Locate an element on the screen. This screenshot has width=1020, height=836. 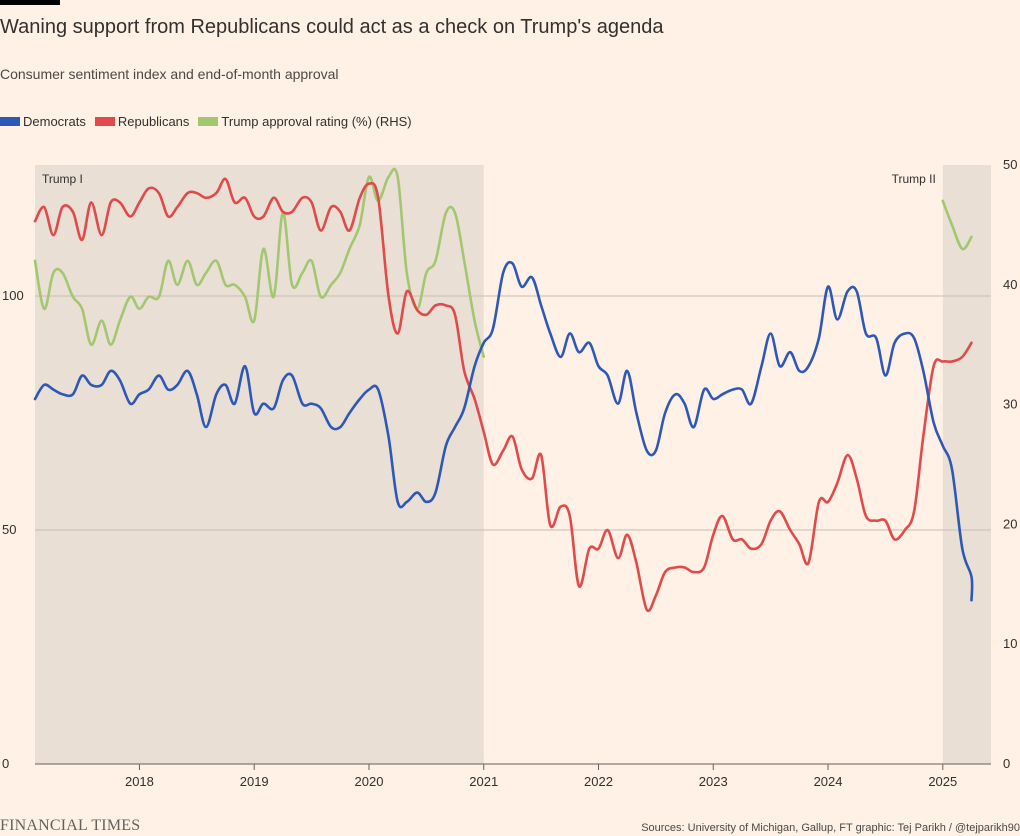
ft-logo: FINANCIAL TIMES is located at coordinates (70, 825).